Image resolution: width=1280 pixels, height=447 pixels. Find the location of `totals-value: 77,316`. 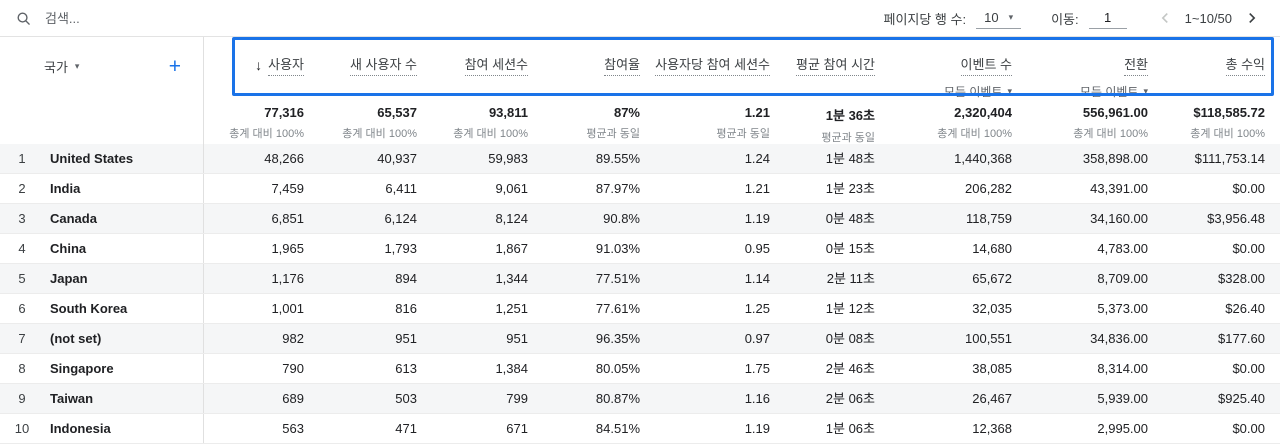

totals-value: 77,316 is located at coordinates (284, 112).